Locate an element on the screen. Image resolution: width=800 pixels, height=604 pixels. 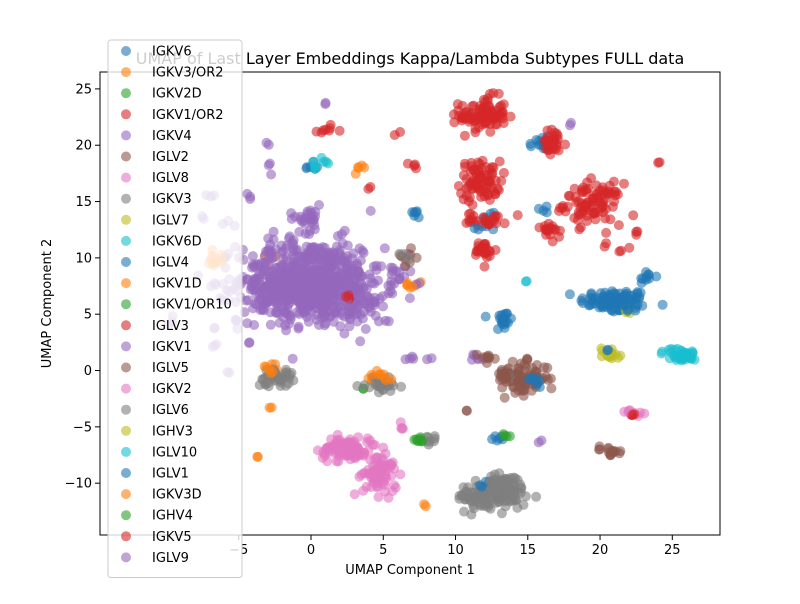
legend-label: IGLV10 is located at coordinates (174, 452).